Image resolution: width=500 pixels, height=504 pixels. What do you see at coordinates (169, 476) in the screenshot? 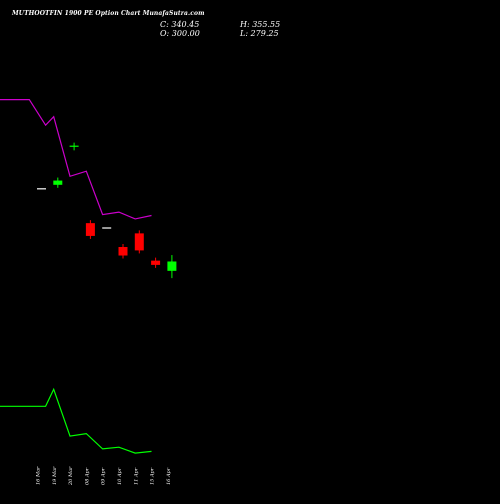
I see `x-tick-label: 16 Apr` at bounding box center [169, 476].